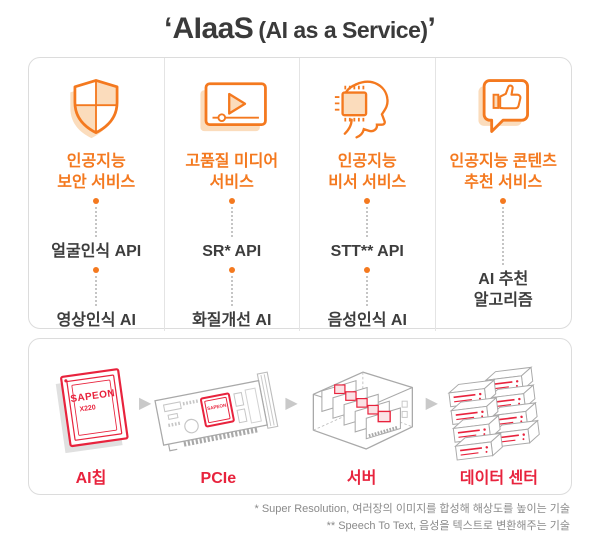 This screenshot has width=600, height=543. What do you see at coordinates (367, 172) in the screenshot?
I see `service-title: 인공지능 비서 서비스` at bounding box center [367, 172].